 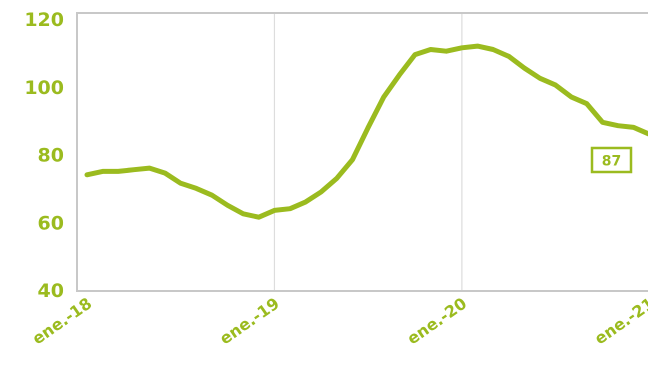 I want to click on last-value-callout: 87, so click(x=611, y=160).